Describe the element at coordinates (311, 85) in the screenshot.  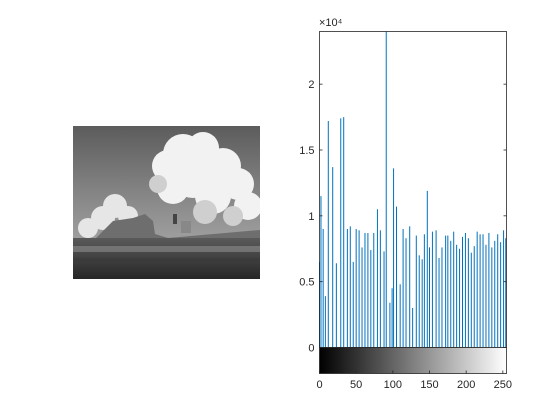
I see `y-tick-label: 2` at that location.